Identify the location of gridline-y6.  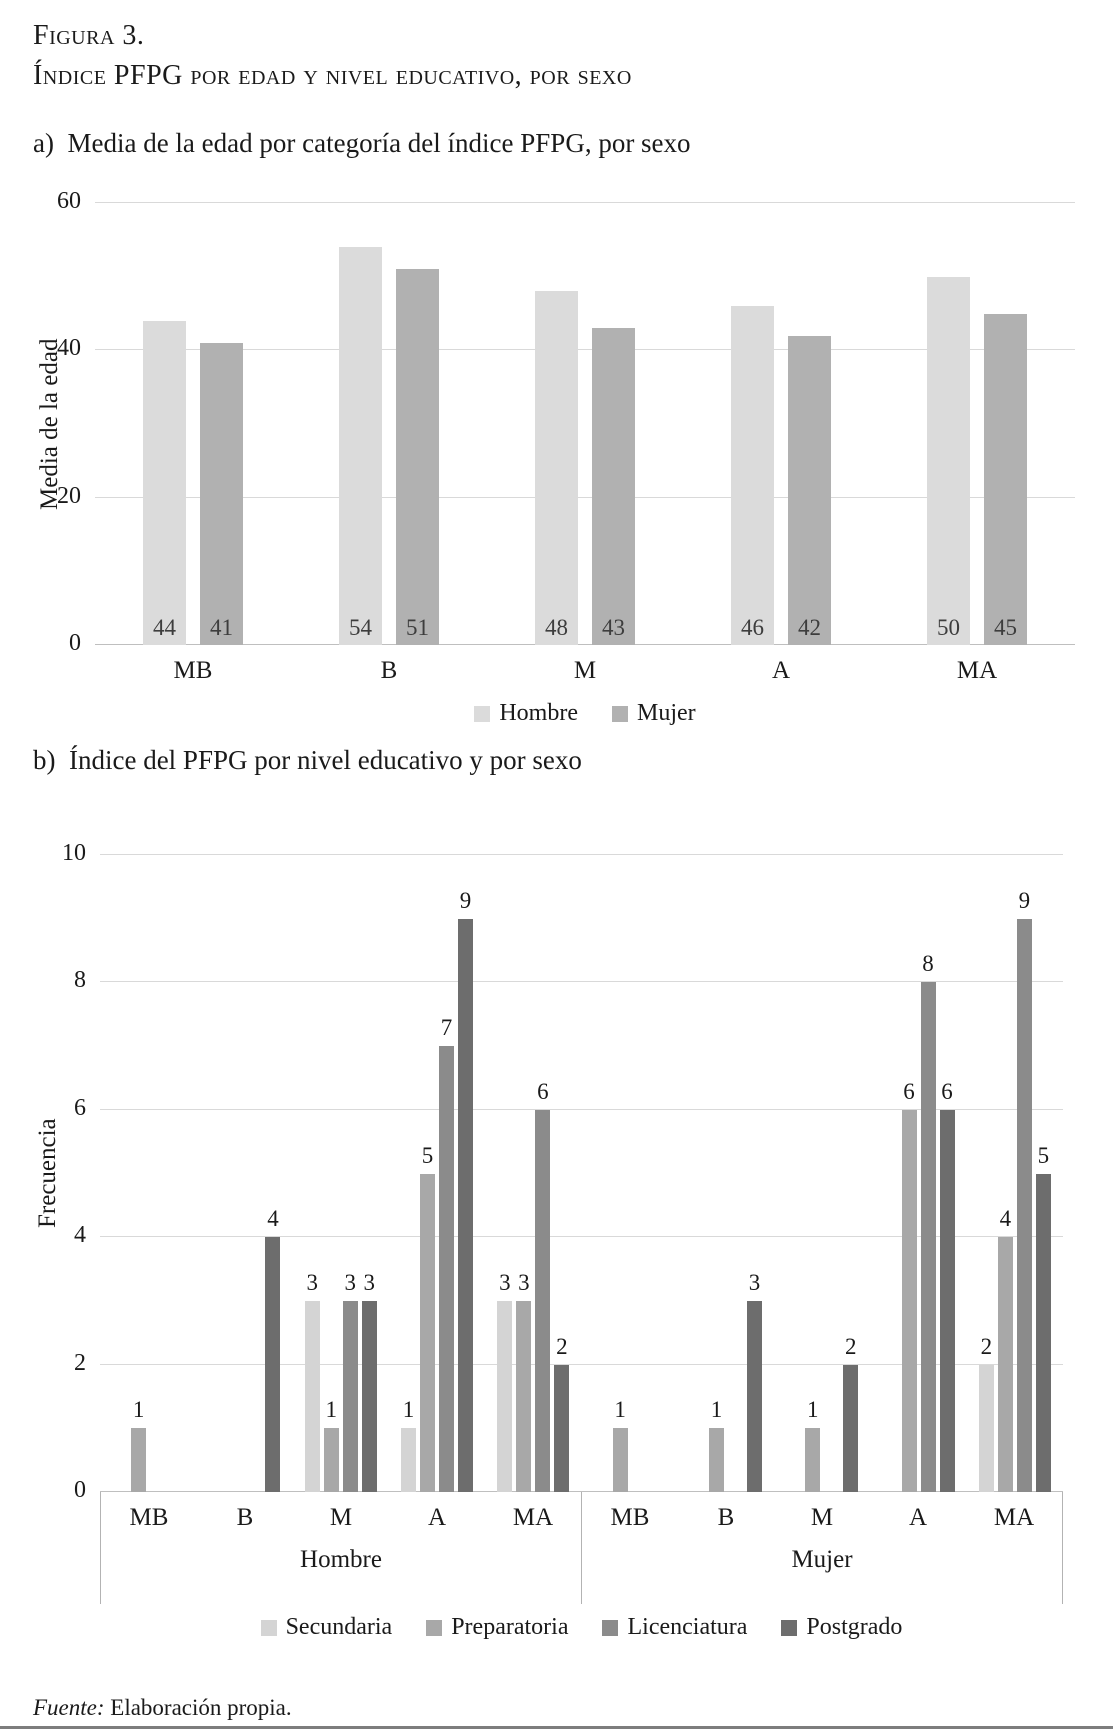
(581, 1109).